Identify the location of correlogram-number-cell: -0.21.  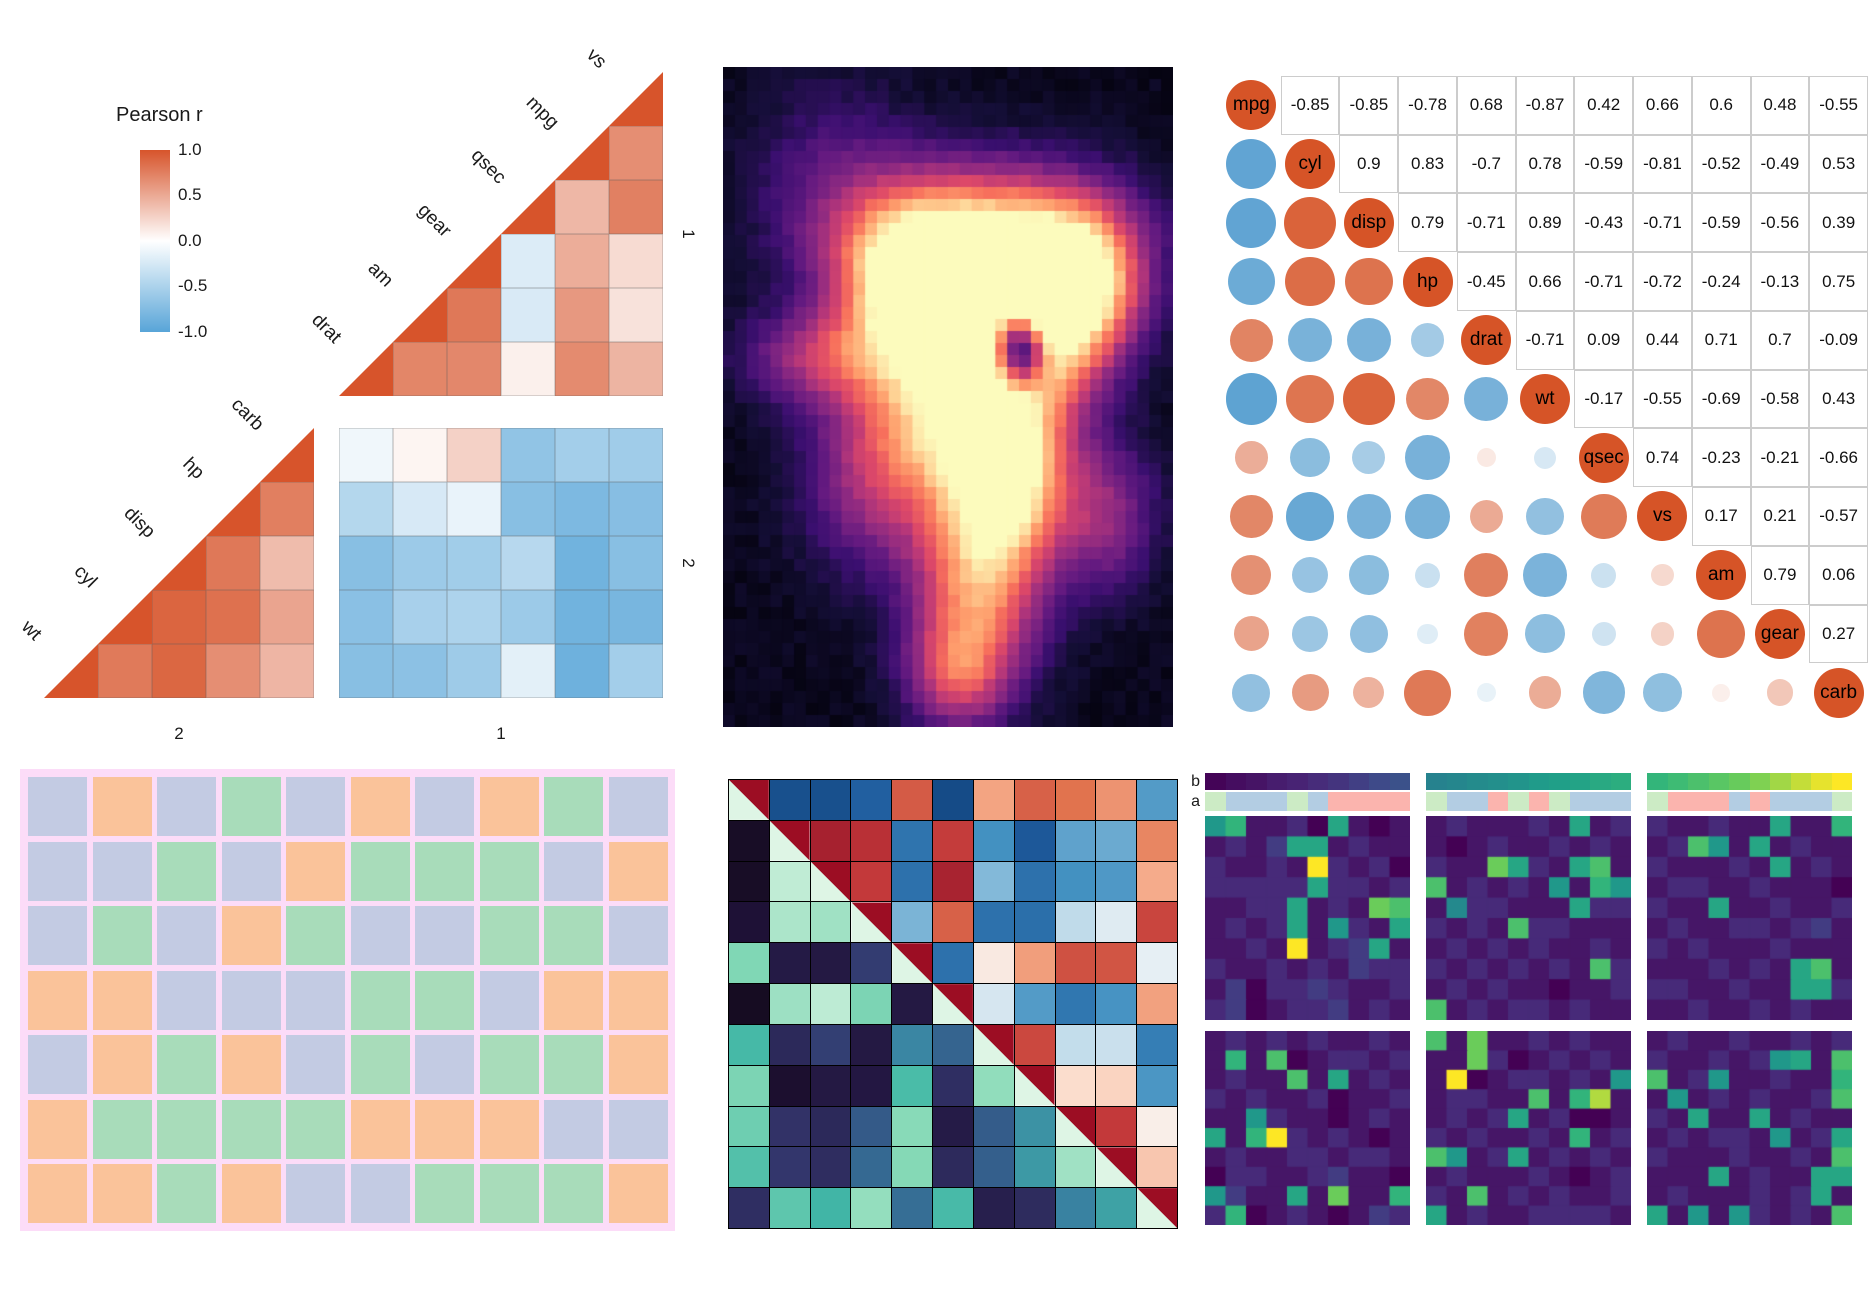
(1780, 458).